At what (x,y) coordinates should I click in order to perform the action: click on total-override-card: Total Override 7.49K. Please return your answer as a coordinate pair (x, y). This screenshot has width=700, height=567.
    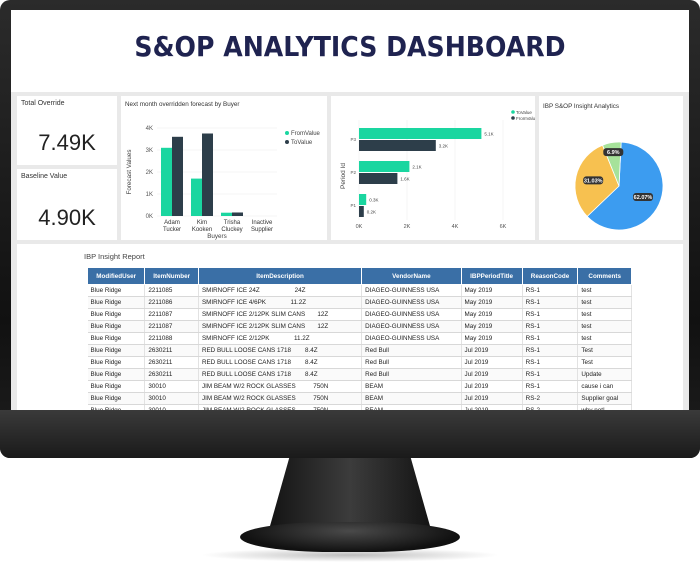
    Looking at the image, I should click on (67, 130).